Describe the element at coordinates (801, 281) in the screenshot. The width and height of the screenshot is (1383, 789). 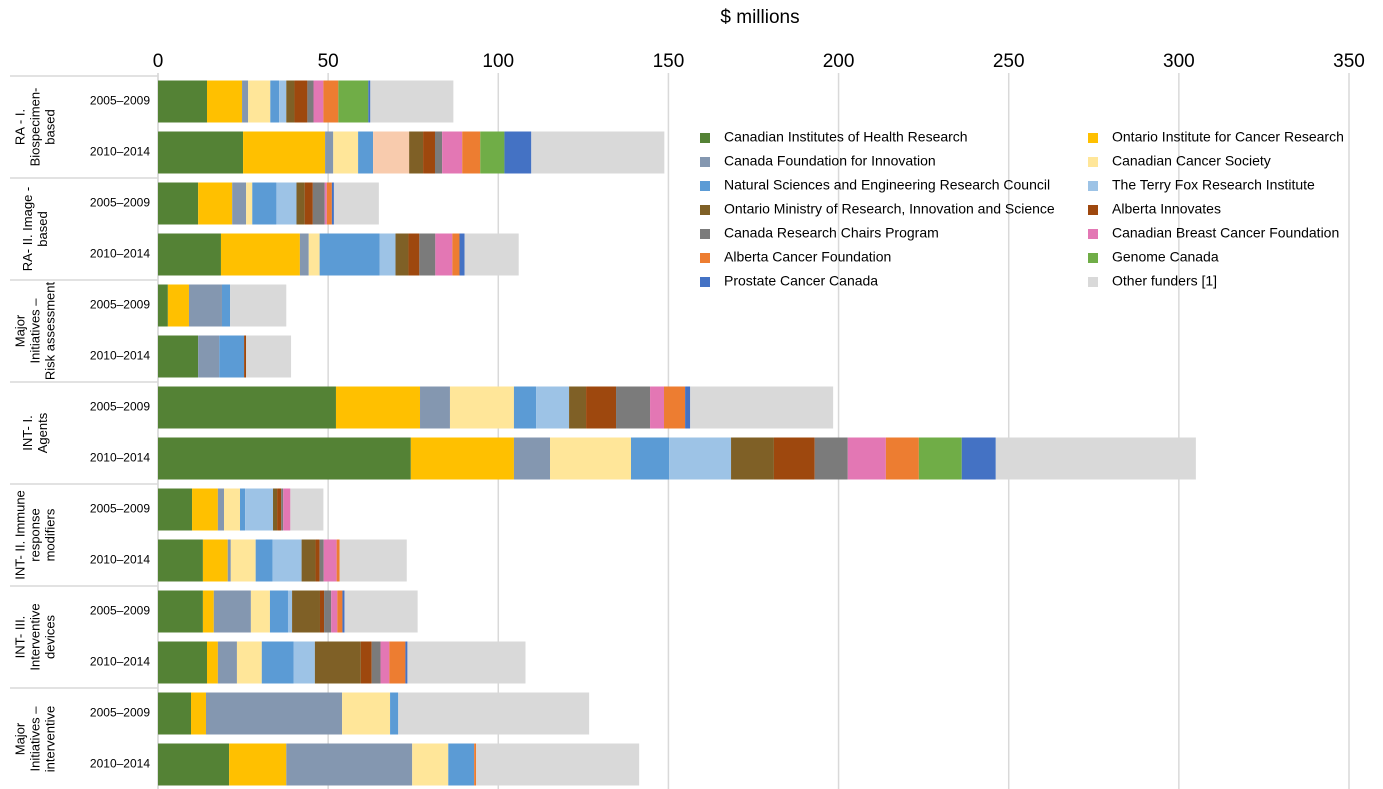
I see `legend-label: Prostate Cancer Canada` at that location.